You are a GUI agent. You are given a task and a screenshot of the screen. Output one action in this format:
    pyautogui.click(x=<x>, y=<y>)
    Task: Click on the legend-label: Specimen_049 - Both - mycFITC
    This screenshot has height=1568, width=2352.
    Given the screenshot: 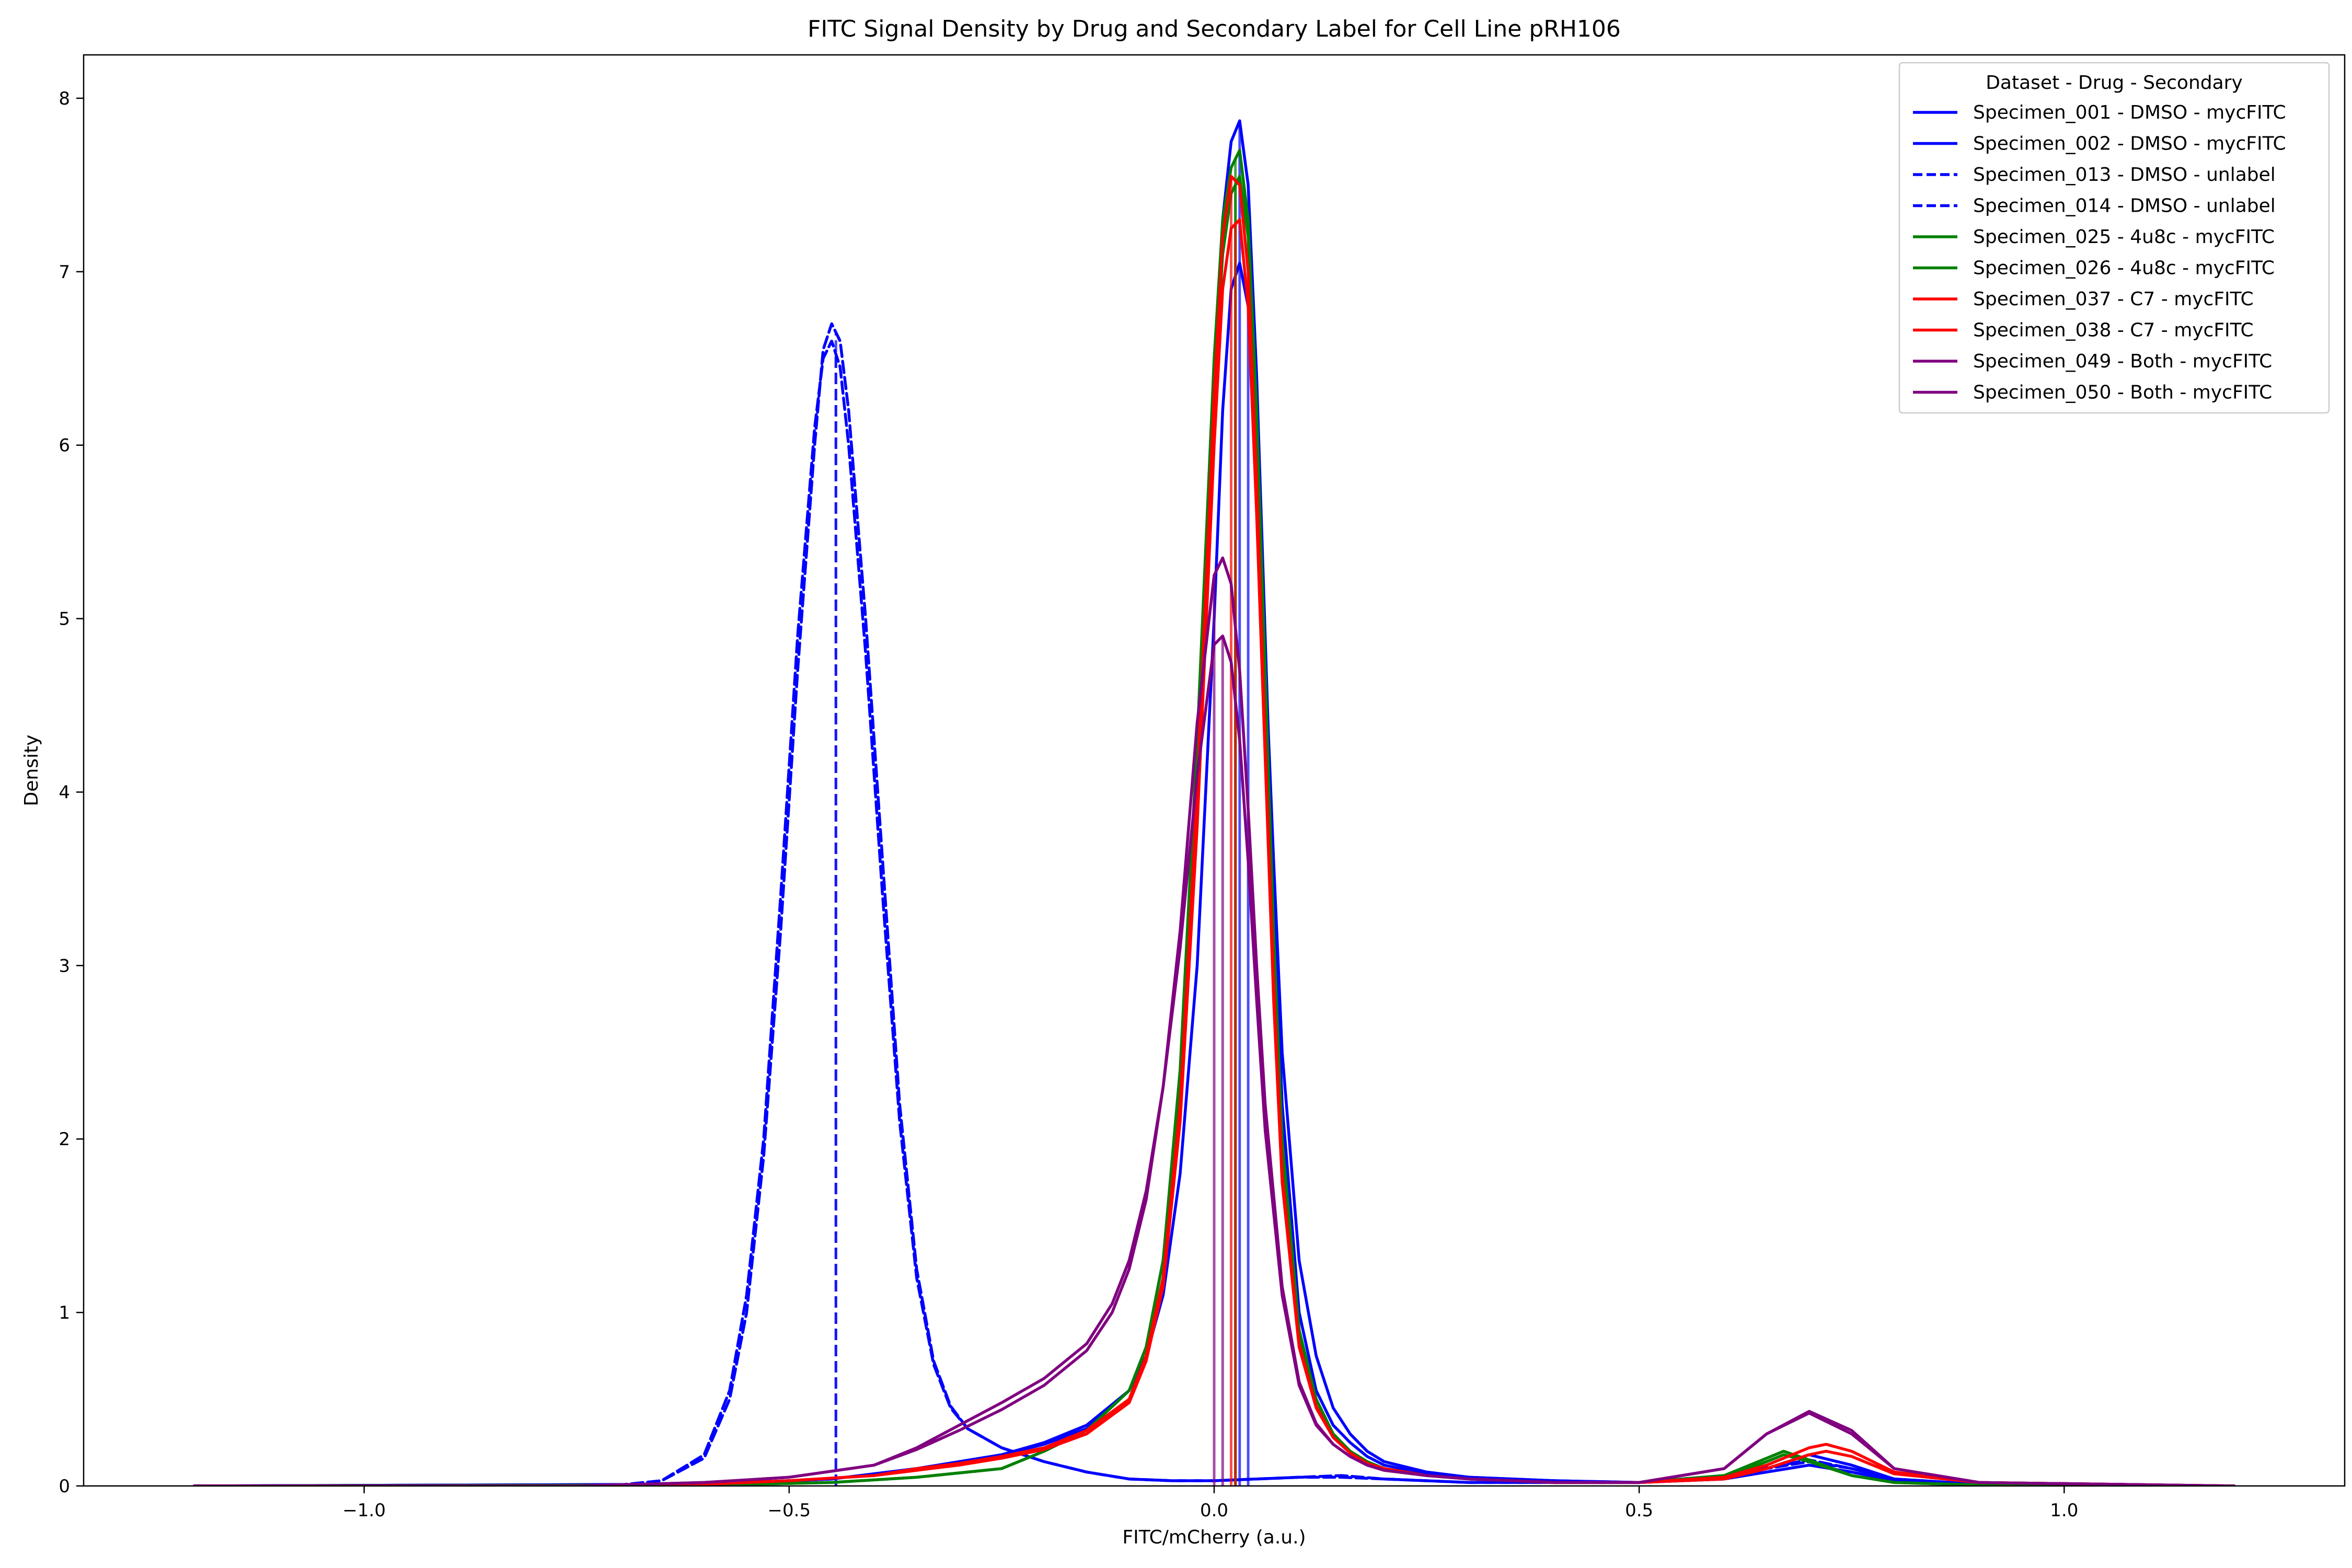 What is the action you would take?
    pyautogui.click(x=2122, y=361)
    